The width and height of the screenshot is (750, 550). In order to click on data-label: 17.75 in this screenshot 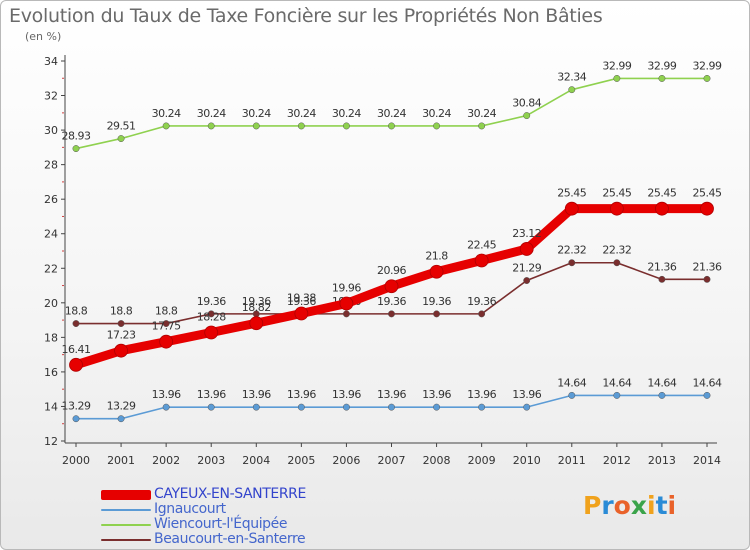, I will do `click(166, 326)`.